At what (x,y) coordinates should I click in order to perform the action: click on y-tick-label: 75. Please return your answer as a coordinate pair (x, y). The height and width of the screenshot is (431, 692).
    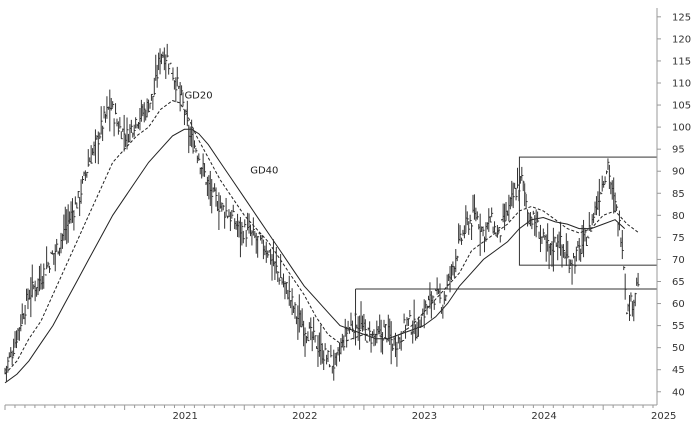
    Looking at the image, I should click on (678, 238).